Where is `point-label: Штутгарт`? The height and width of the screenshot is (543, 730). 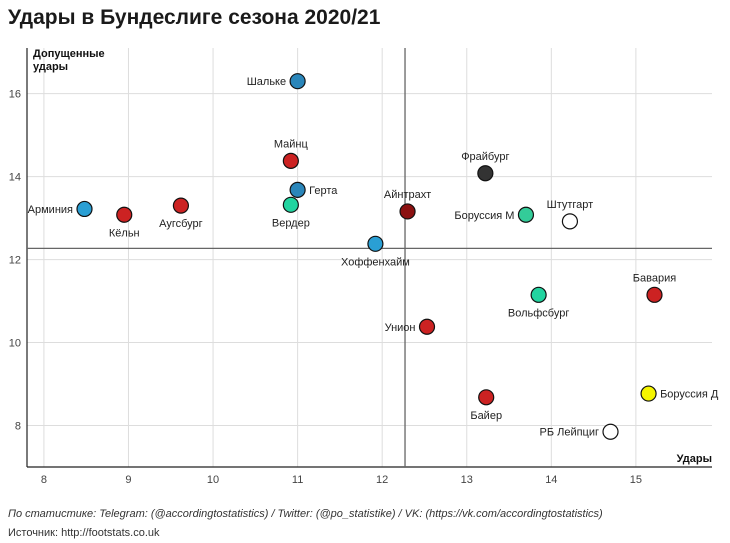 point-label: Штутгарт is located at coordinates (570, 205).